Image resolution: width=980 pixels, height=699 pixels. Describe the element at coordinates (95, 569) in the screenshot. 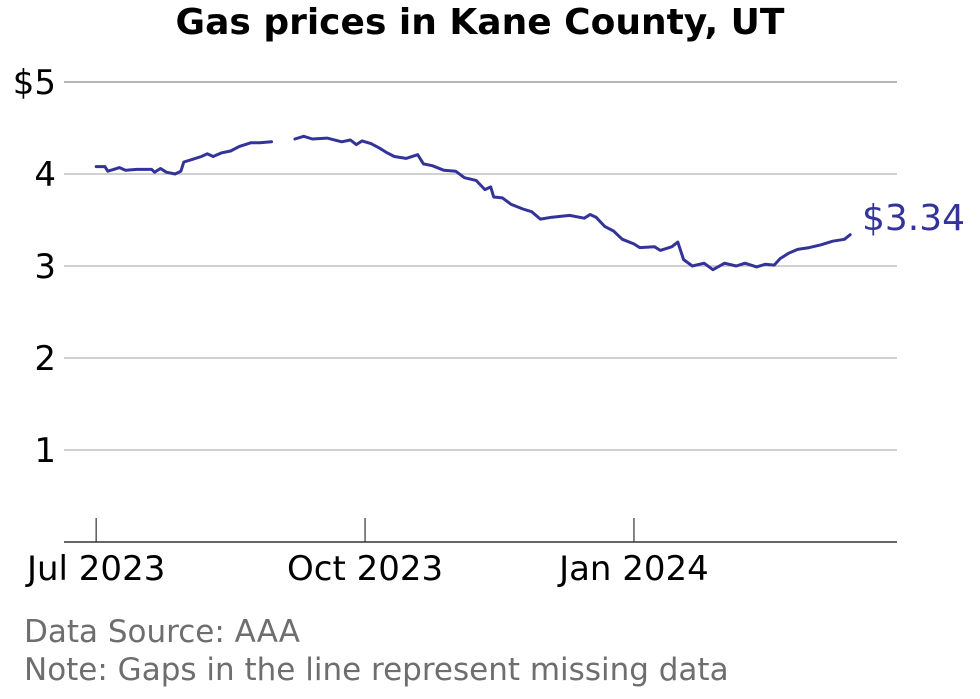

I see `x-tick-label-0: Jul 2023` at that location.